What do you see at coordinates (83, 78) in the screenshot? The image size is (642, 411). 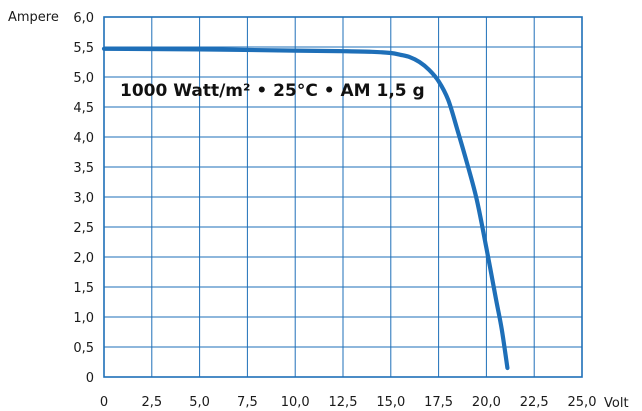 I see `y-tick-label: 5,0` at bounding box center [83, 78].